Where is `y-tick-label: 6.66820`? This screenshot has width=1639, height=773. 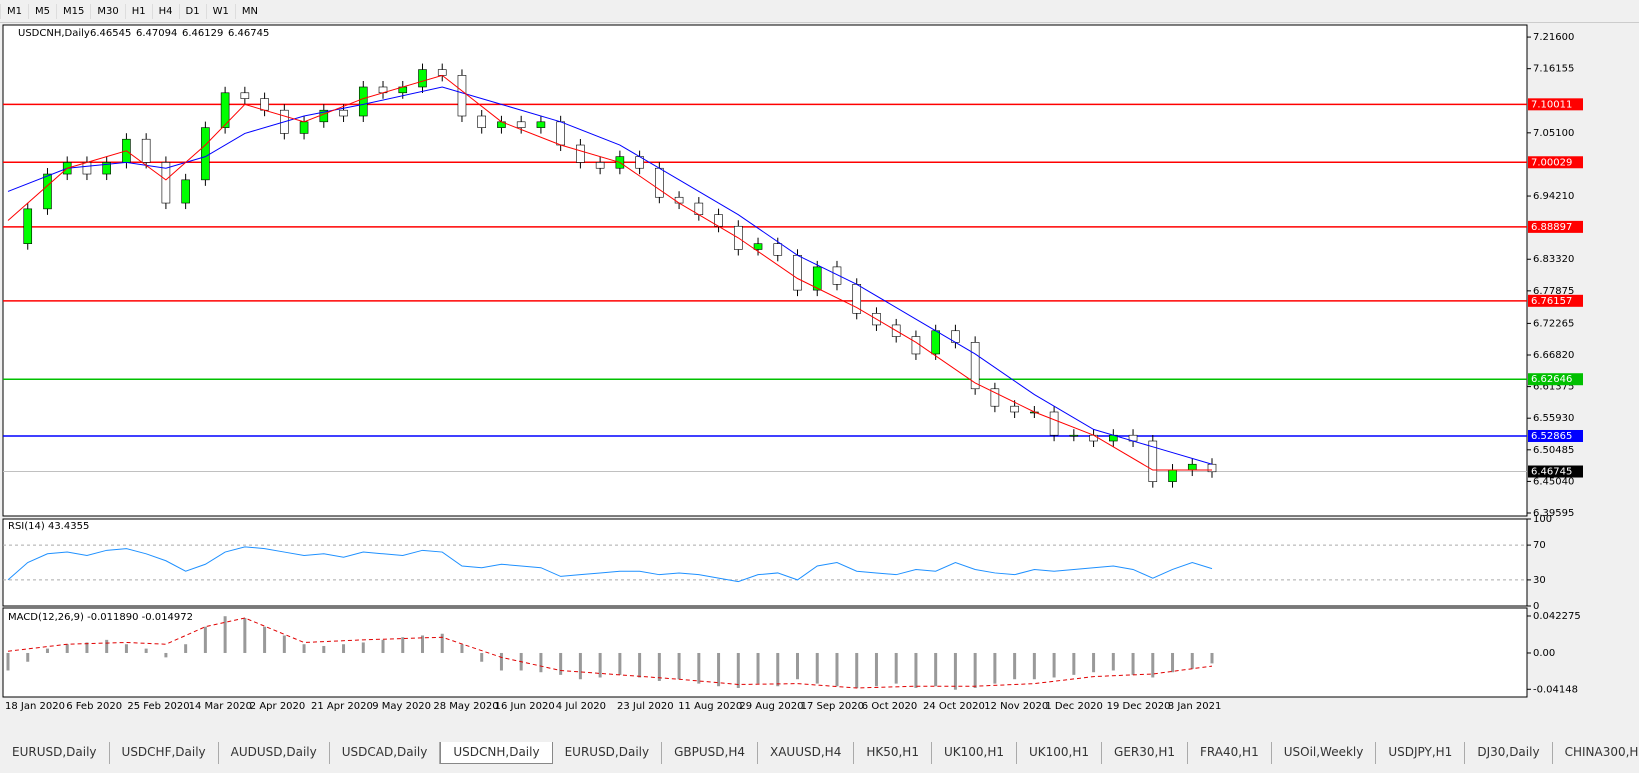
y-tick-label: 6.66820 is located at coordinates (1553, 355).